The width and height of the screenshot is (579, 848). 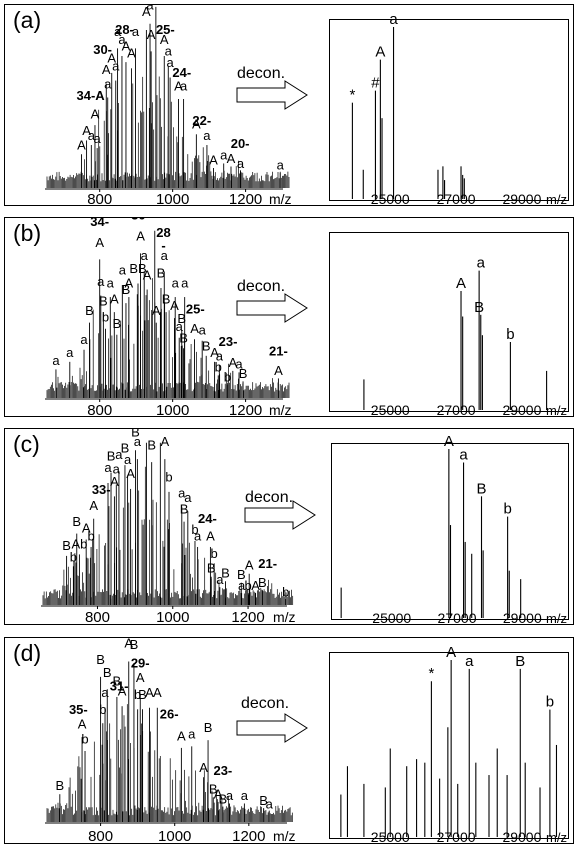 I want to click on charge-state-label: 24-, so click(x=181, y=72).